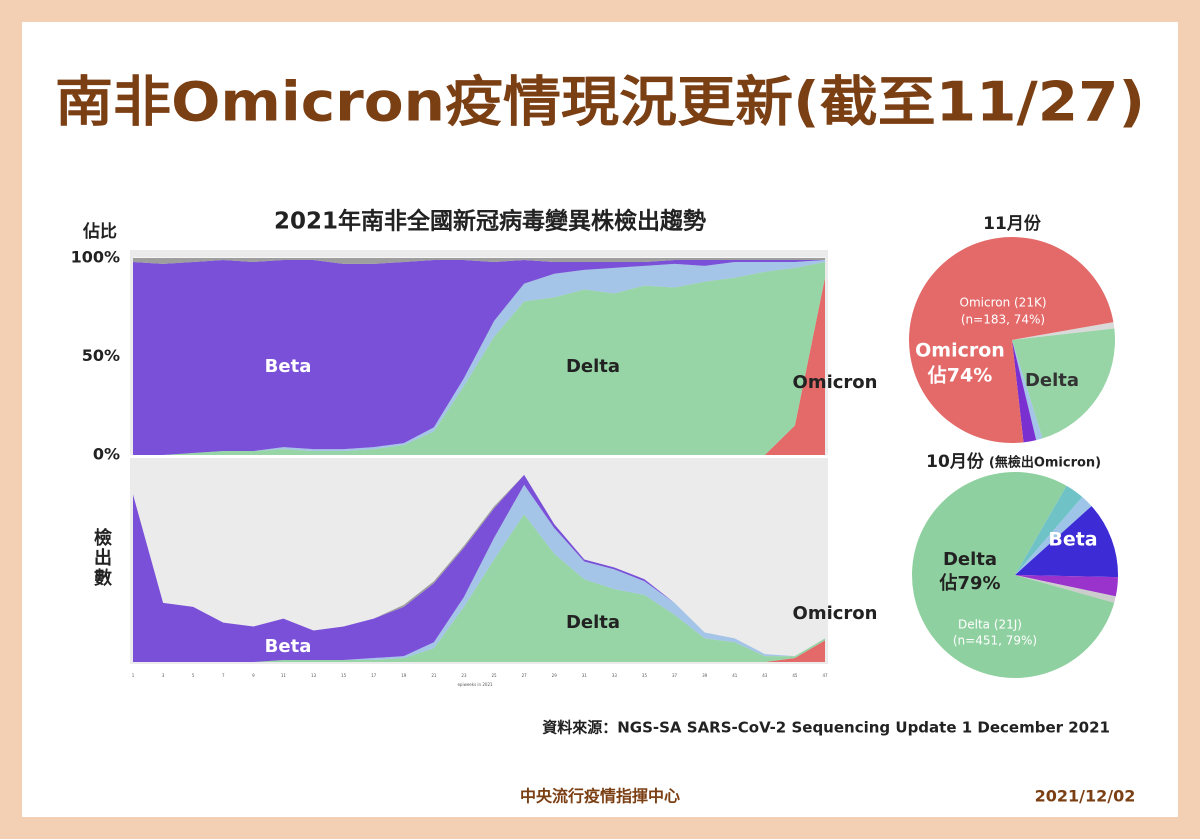  What do you see at coordinates (525, 675) in the screenshot?
I see `x-tick-label: 27` at bounding box center [525, 675].